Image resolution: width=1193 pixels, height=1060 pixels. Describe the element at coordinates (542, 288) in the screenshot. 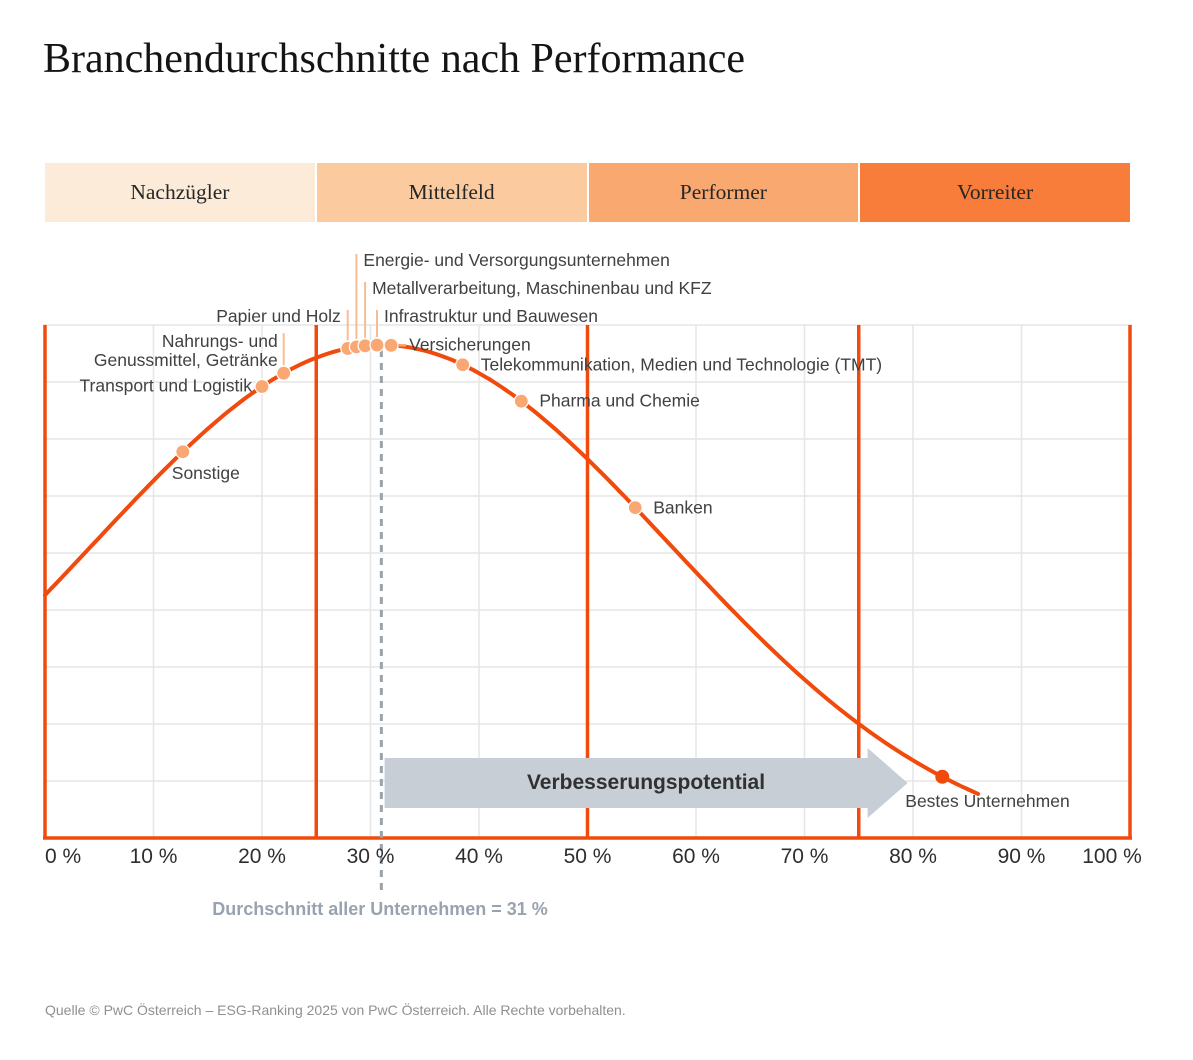

I see `industry-label-5: Metallverarbeitung, Maschinenbau und KFZ` at that location.